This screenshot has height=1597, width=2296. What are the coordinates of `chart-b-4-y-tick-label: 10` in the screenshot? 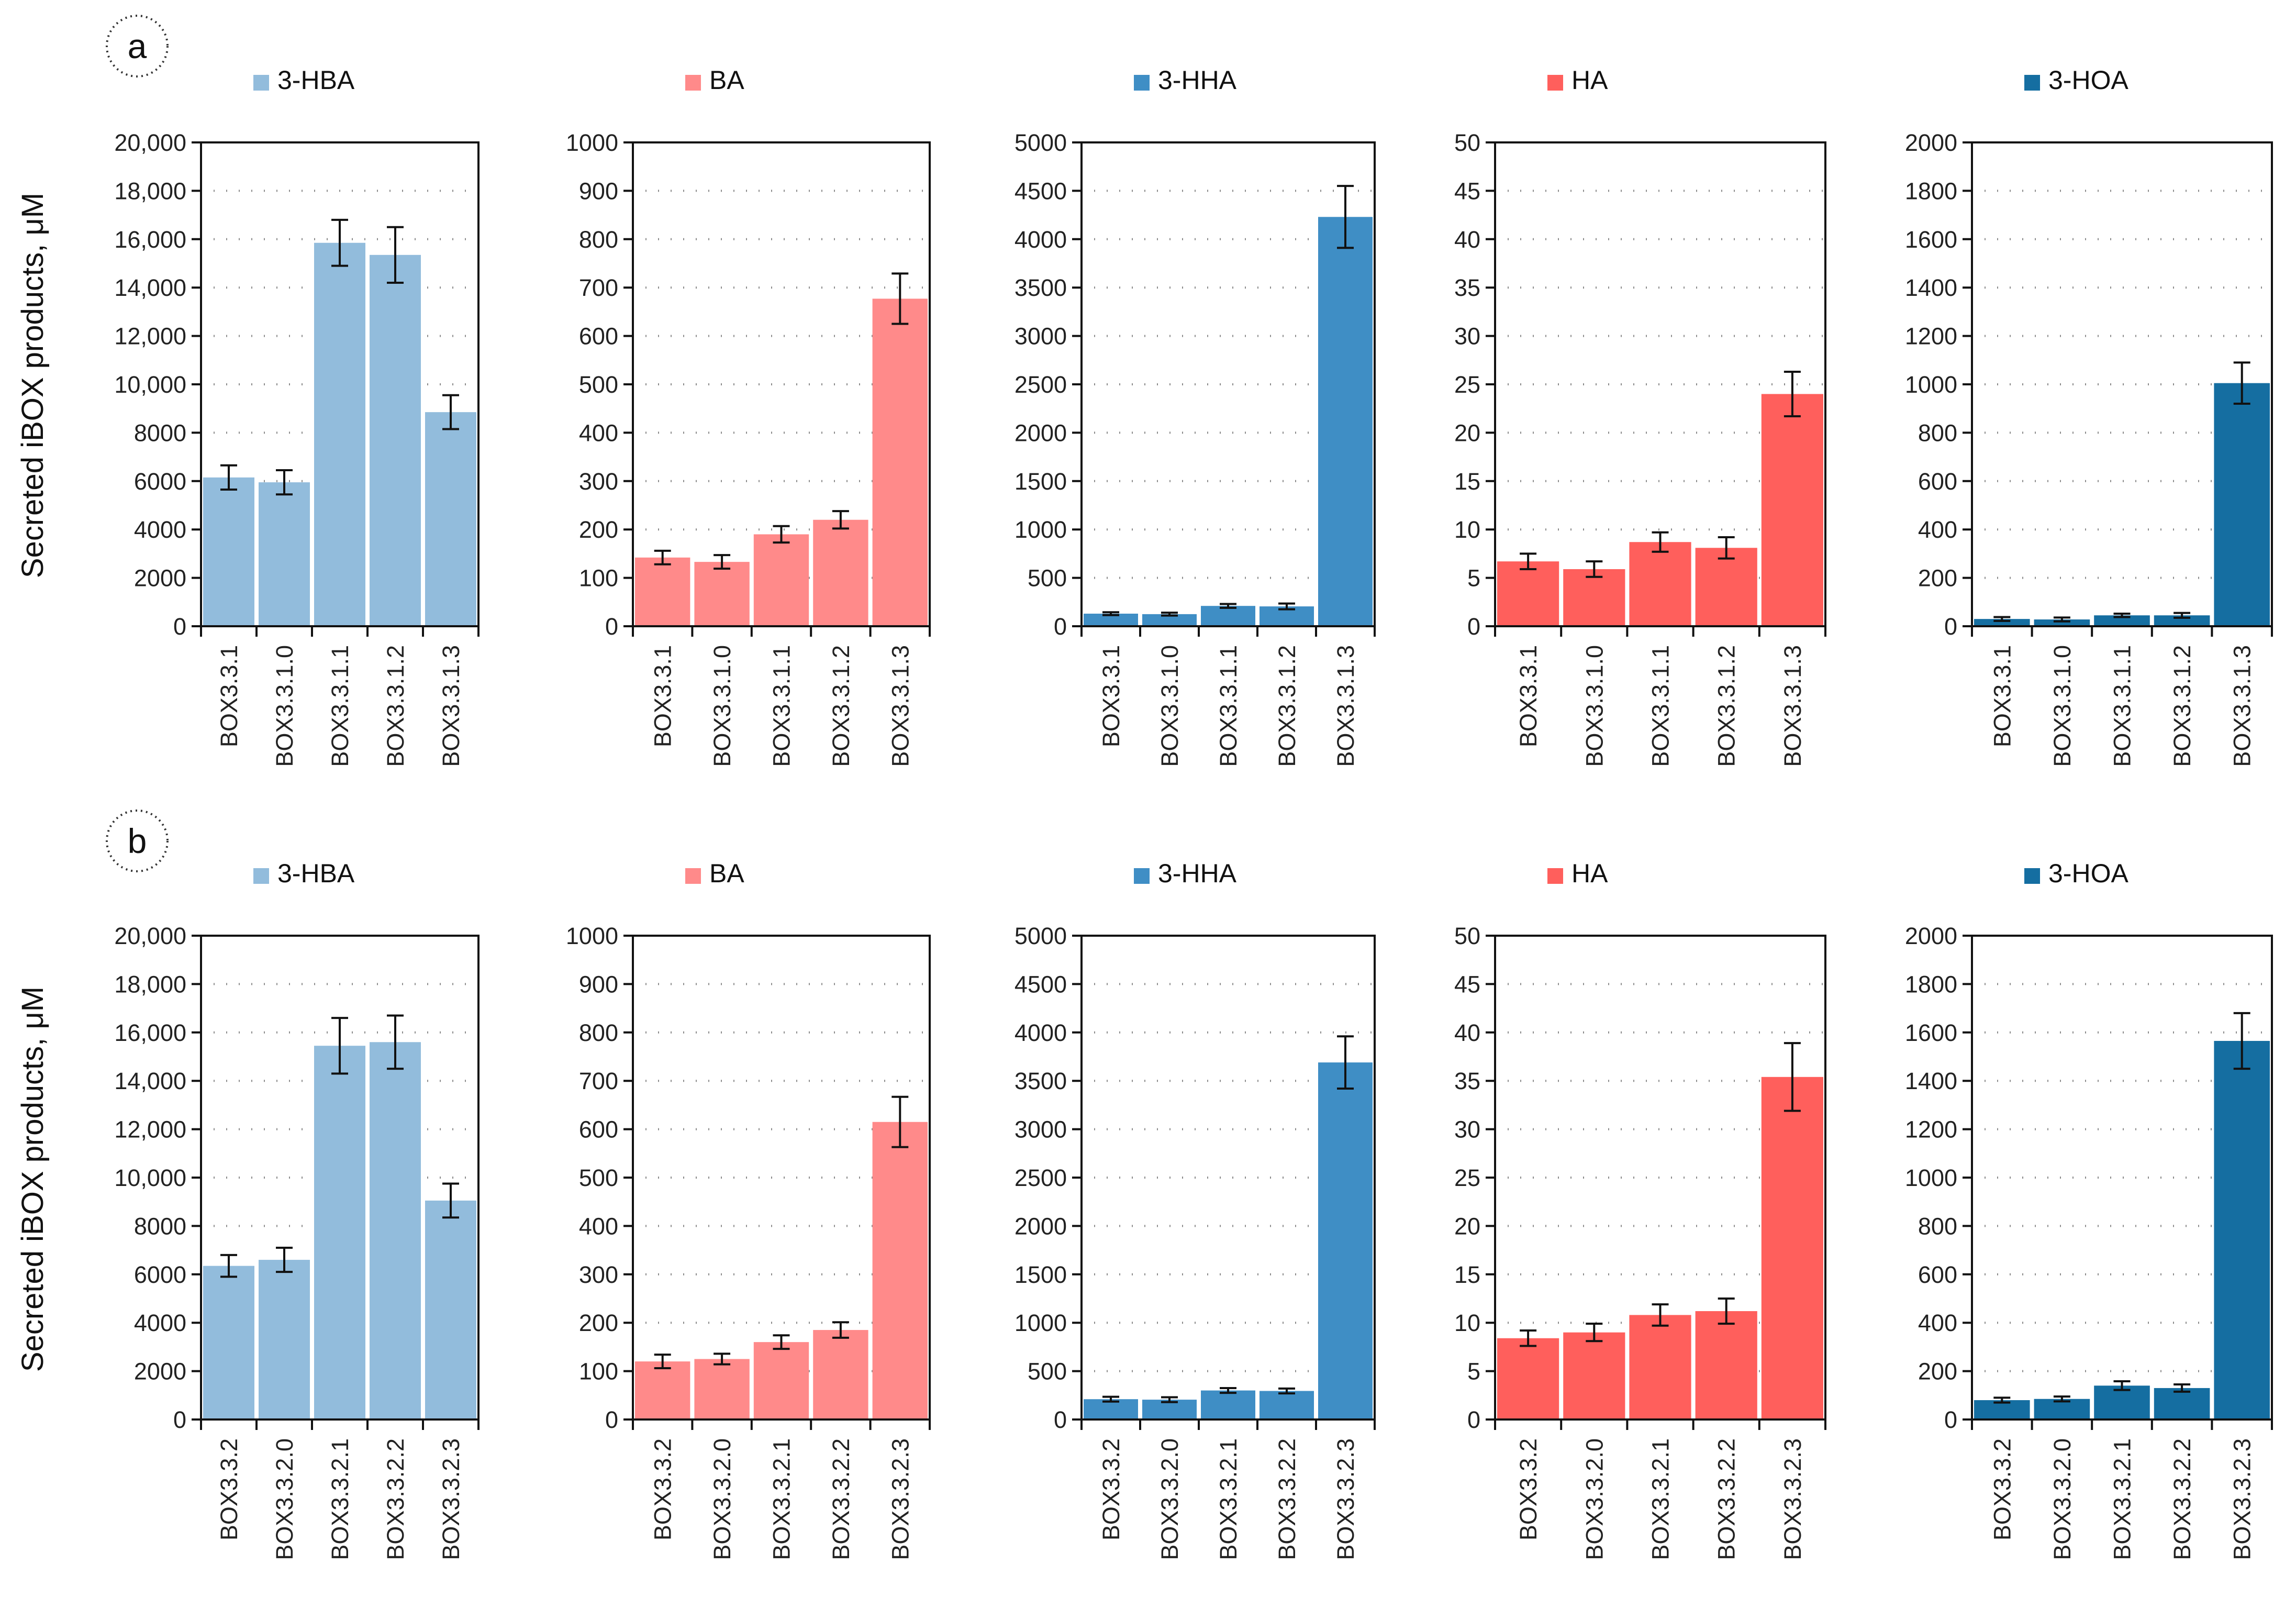 It's located at (1467, 1323).